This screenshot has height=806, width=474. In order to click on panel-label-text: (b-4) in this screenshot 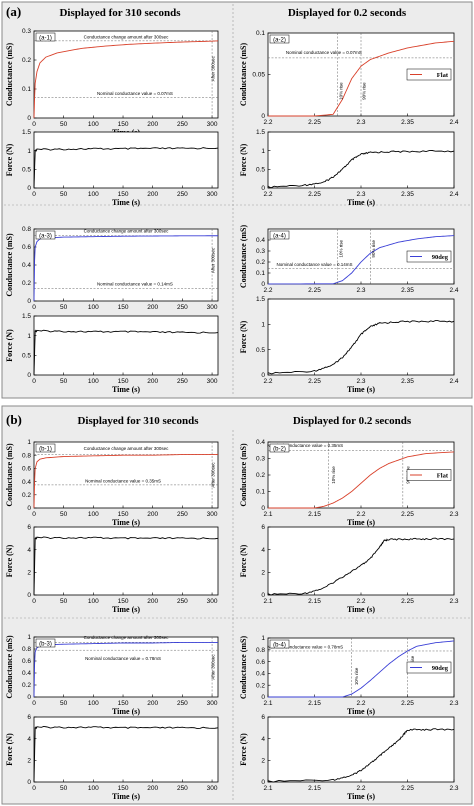, I will do `click(279, 645)`.